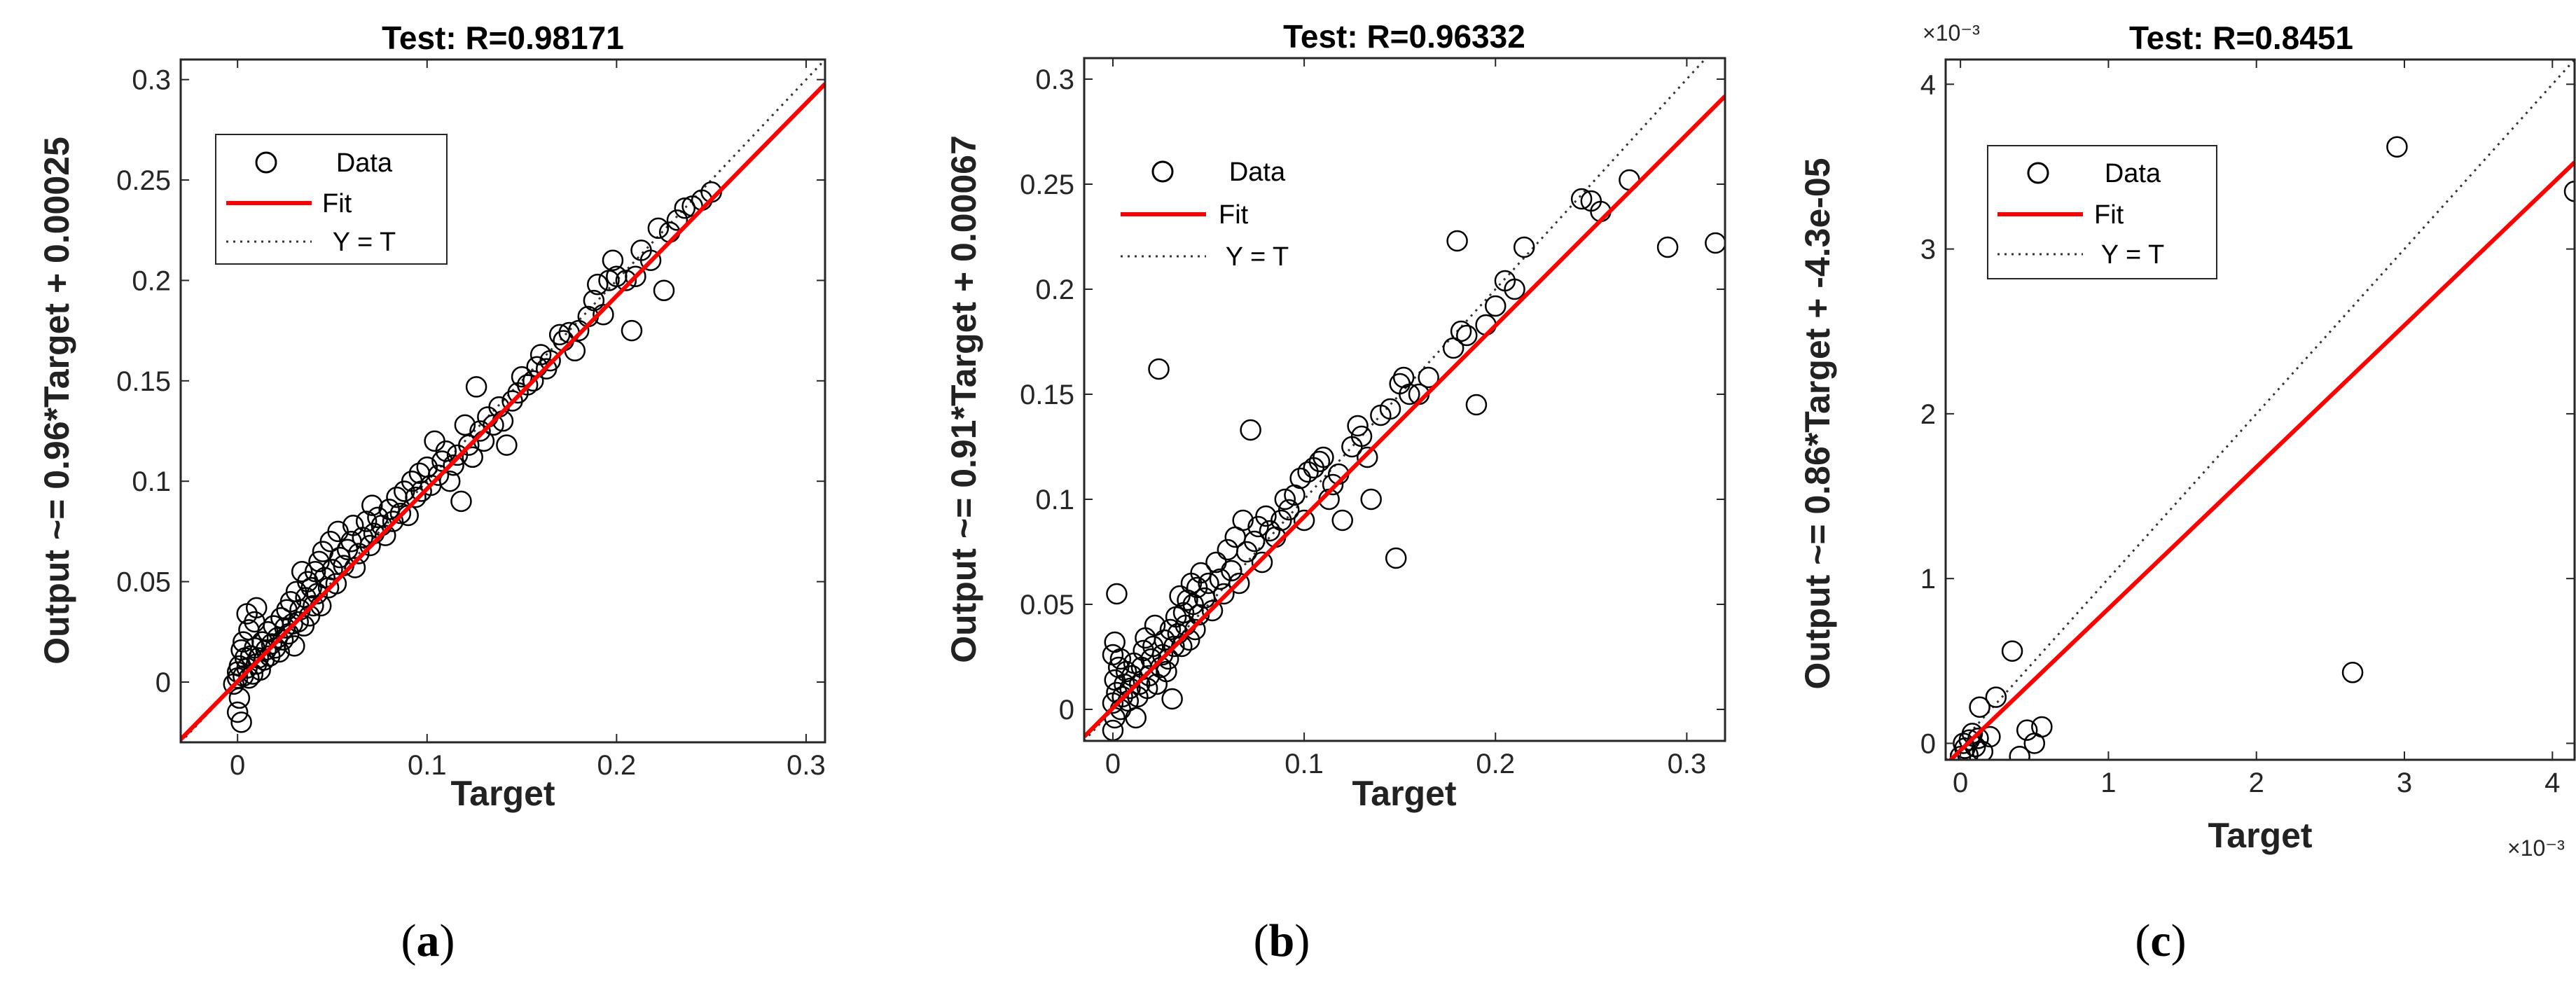 The width and height of the screenshot is (2576, 986). Describe the element at coordinates (2161, 940) in the screenshot. I see `panel-label-c: (c)` at that location.